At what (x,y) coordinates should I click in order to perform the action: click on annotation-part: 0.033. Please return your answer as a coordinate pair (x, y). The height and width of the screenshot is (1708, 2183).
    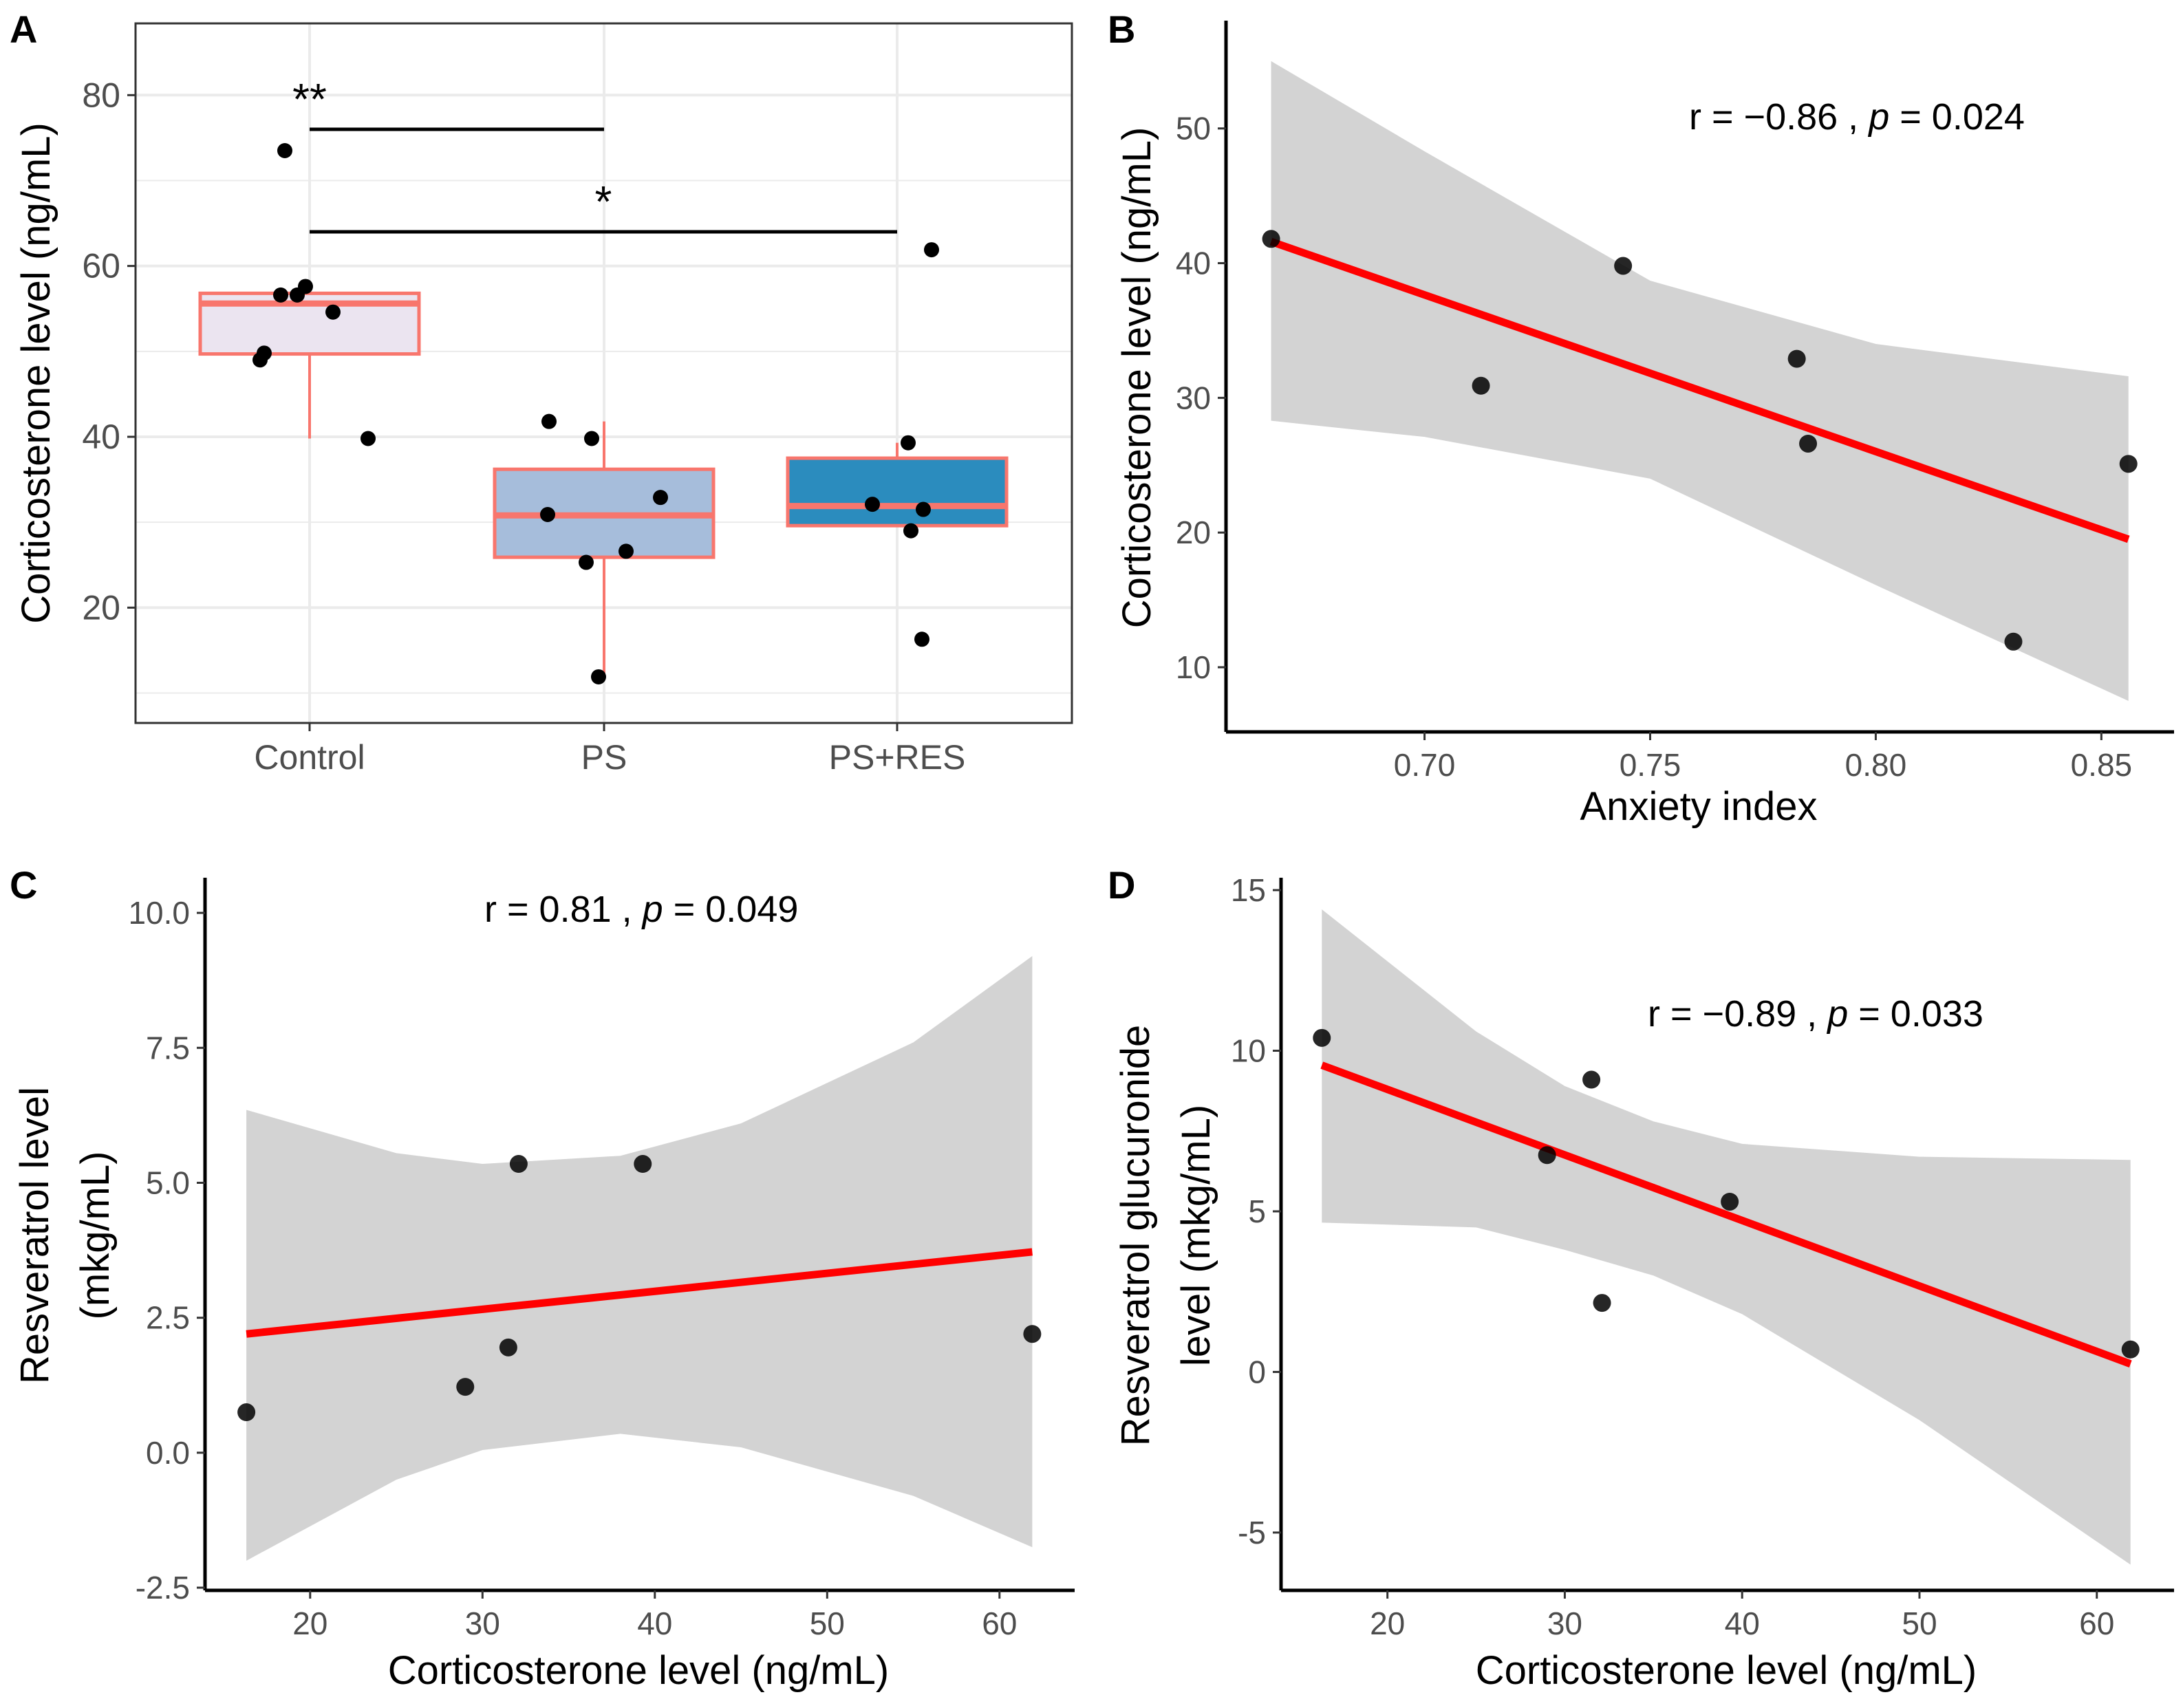
    Looking at the image, I should click on (1937, 1014).